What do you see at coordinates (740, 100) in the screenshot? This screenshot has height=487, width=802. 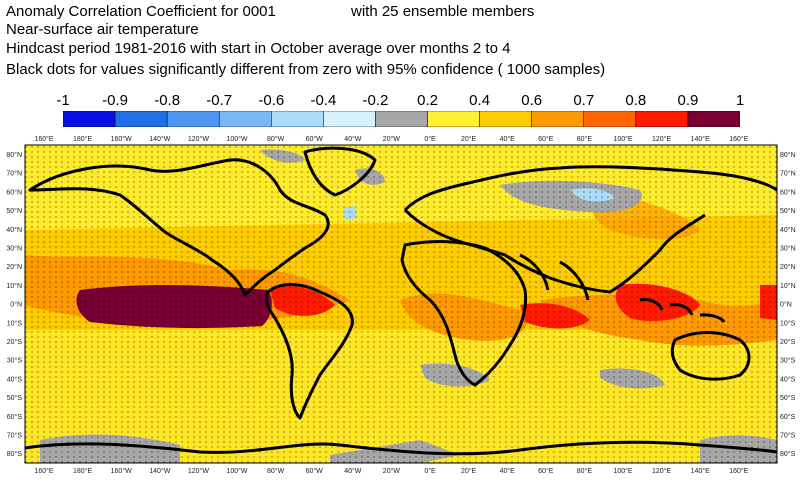 I see `colorbar-label: 1` at bounding box center [740, 100].